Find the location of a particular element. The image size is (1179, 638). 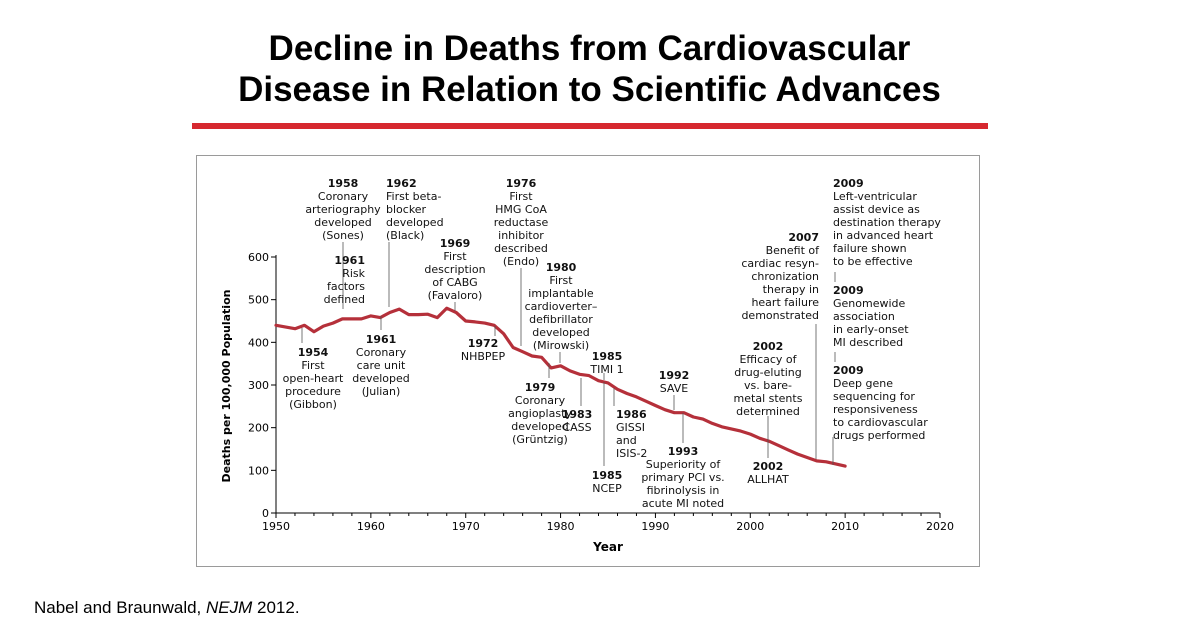

y-tick-label: 300 is located at coordinates (258, 385).